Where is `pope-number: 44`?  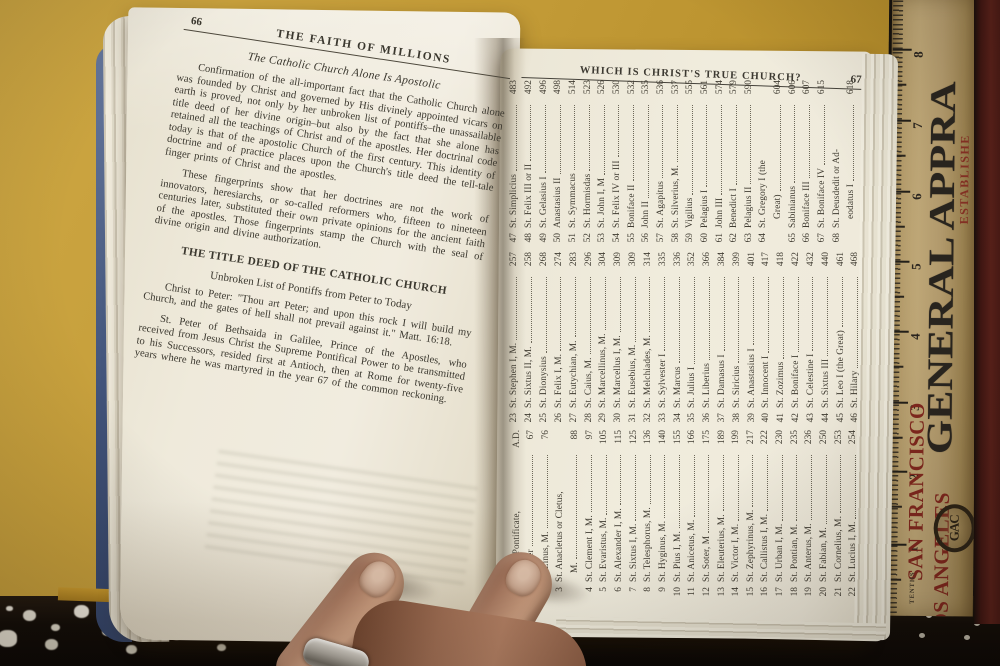 pope-number: 44 is located at coordinates (825, 418).